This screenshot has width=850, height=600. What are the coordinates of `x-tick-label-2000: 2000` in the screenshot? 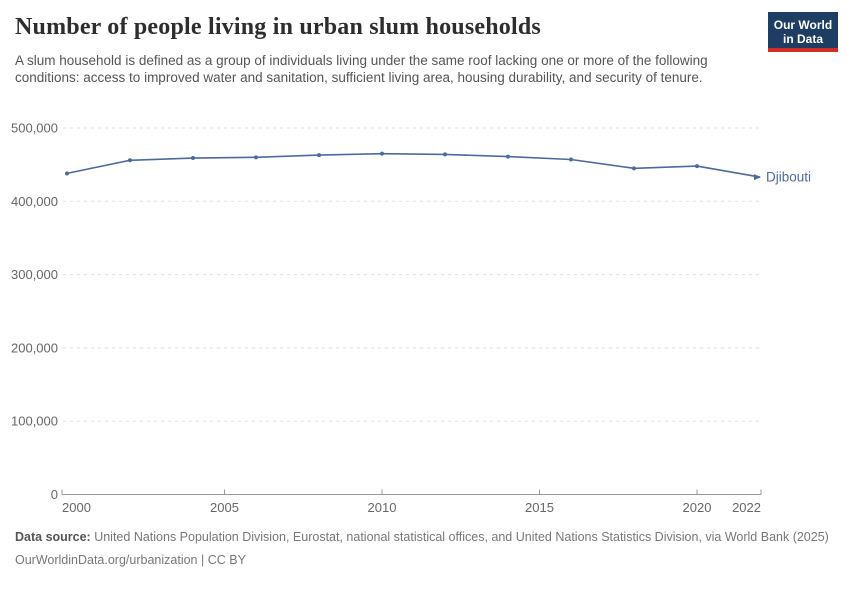 It's located at (76, 507).